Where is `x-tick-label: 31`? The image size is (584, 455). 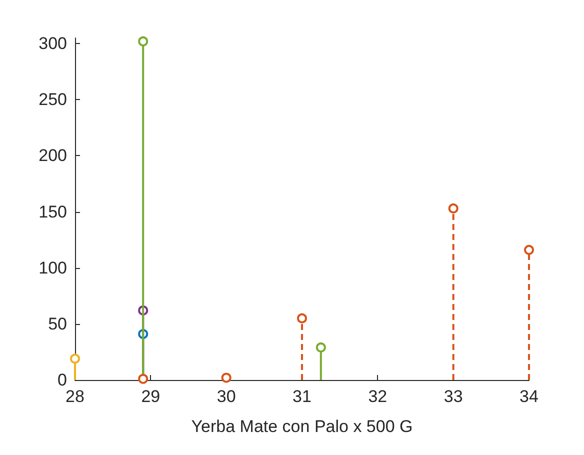
x-tick-label: 31 is located at coordinates (302, 396).